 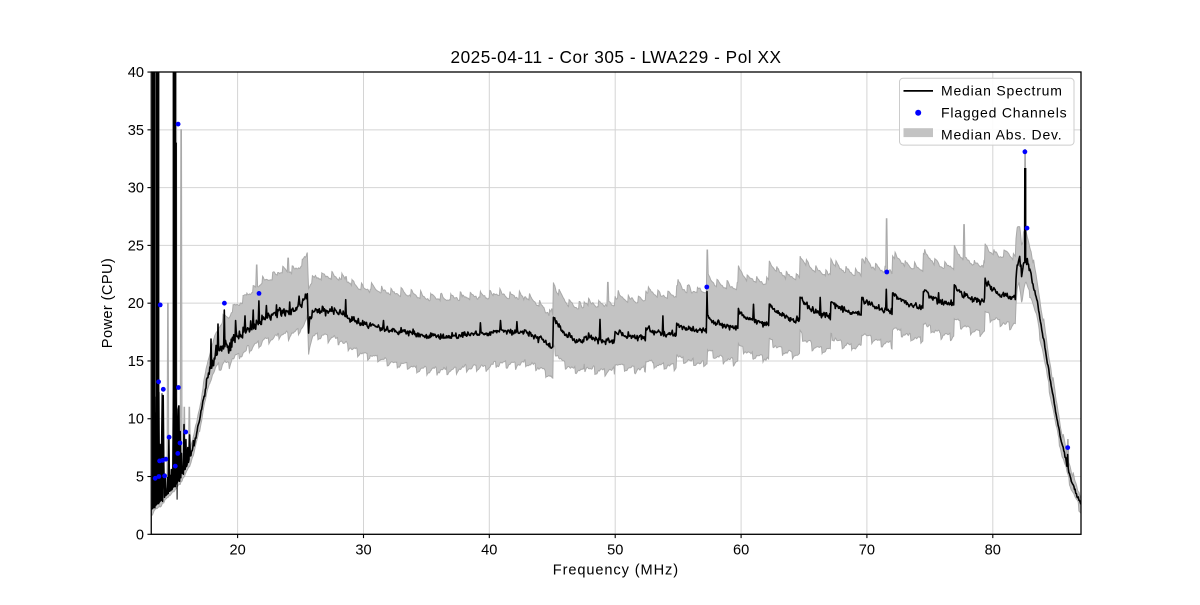 What do you see at coordinates (615, 57) in the screenshot?
I see `svg-text:2025-04-11 - Cor 305 - LWA229: 2025-04-11 - Cor 305 - LWA229 - Pol XX` at bounding box center [615, 57].